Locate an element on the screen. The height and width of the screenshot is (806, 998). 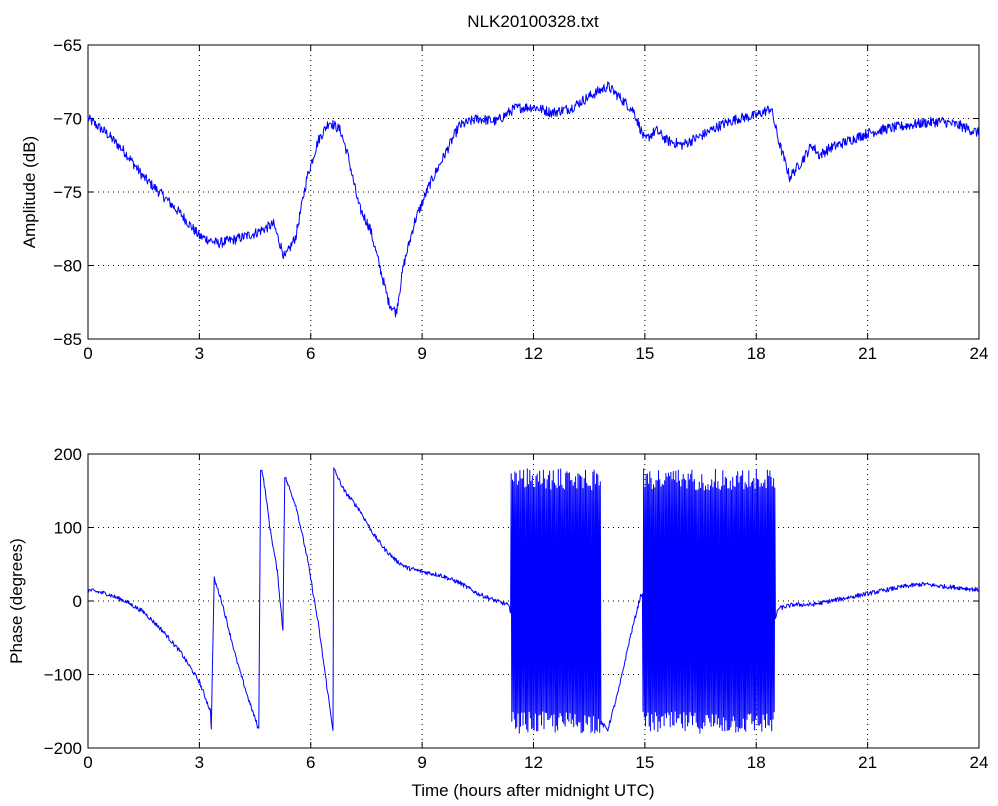
phase-x-tick-label: 21 is located at coordinates (867, 762).